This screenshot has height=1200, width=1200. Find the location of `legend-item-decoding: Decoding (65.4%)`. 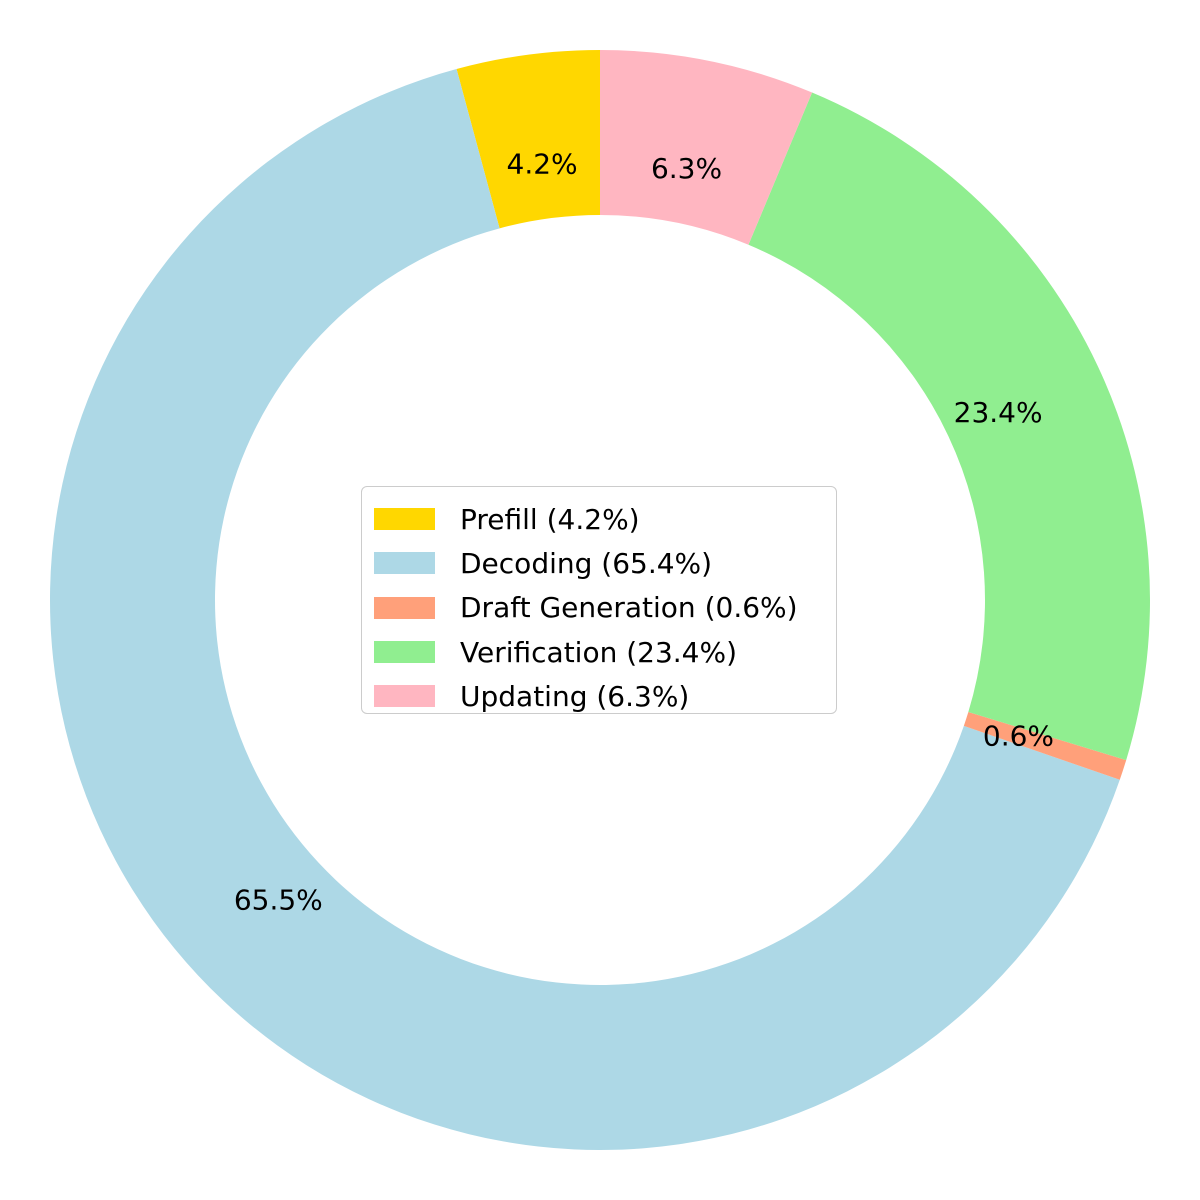

legend-item-decoding: Decoding (65.4%) is located at coordinates (605, 563).